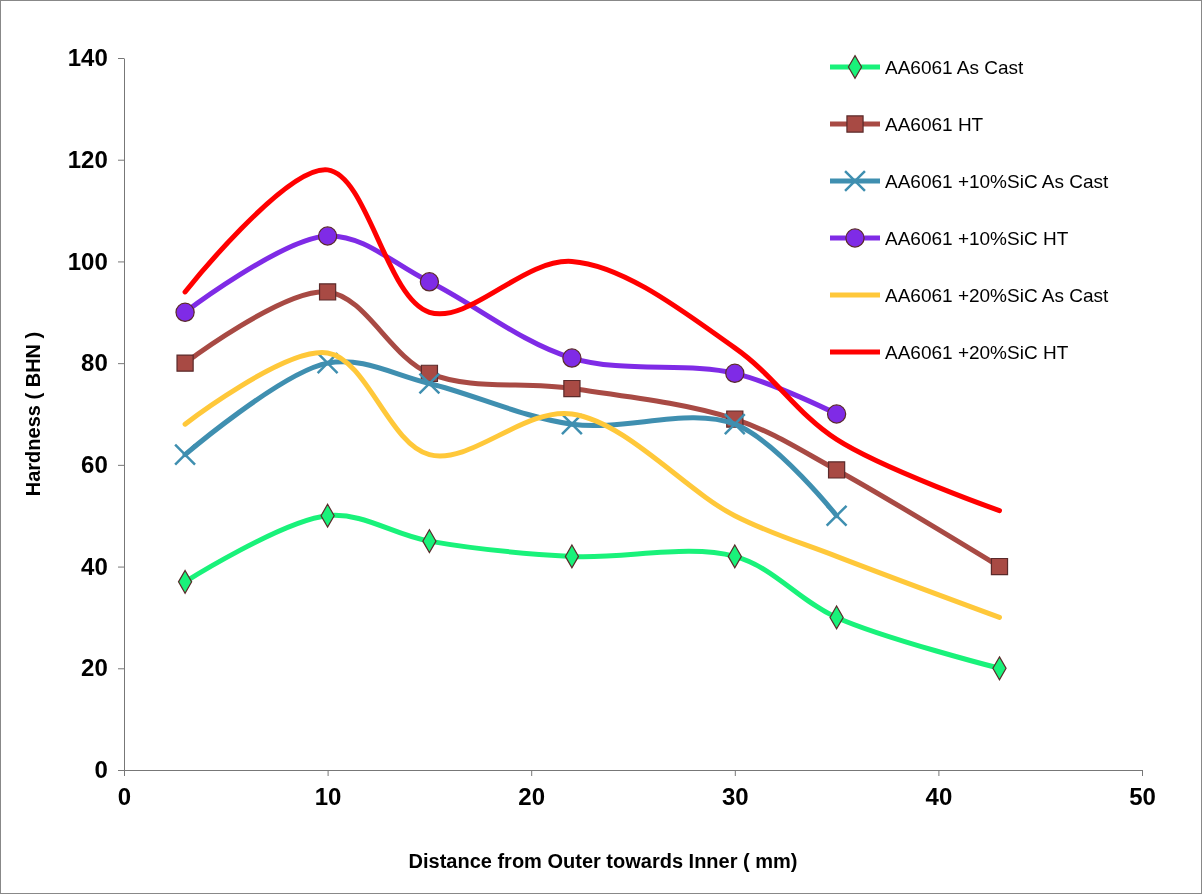 The width and height of the screenshot is (1203, 895). I want to click on x-axis-title: Distance from Outer towards Inner ( mm), so click(603, 861).